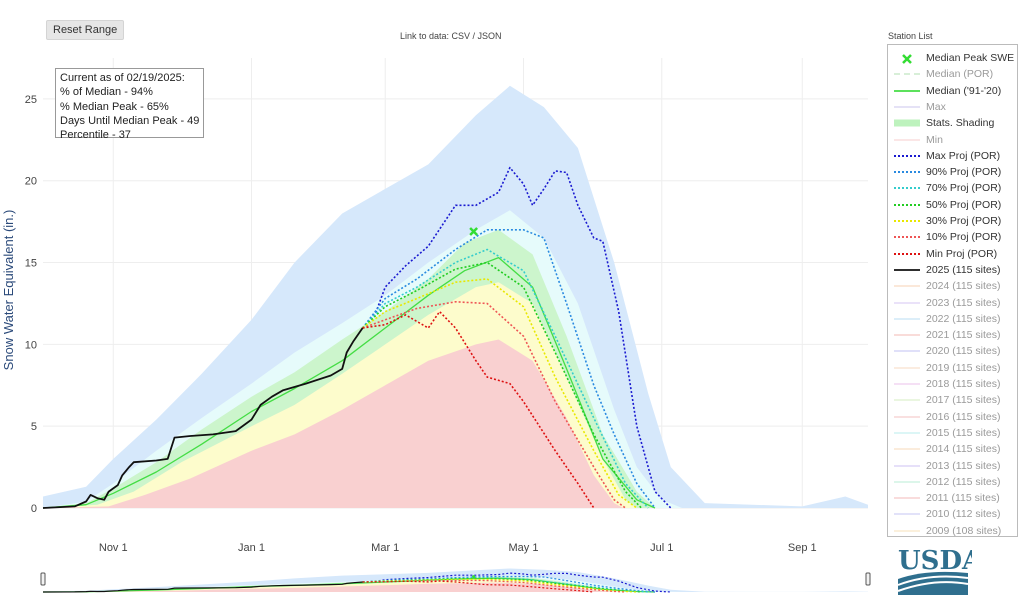  I want to click on legend-label: 2018 (115 sites), so click(963, 384).